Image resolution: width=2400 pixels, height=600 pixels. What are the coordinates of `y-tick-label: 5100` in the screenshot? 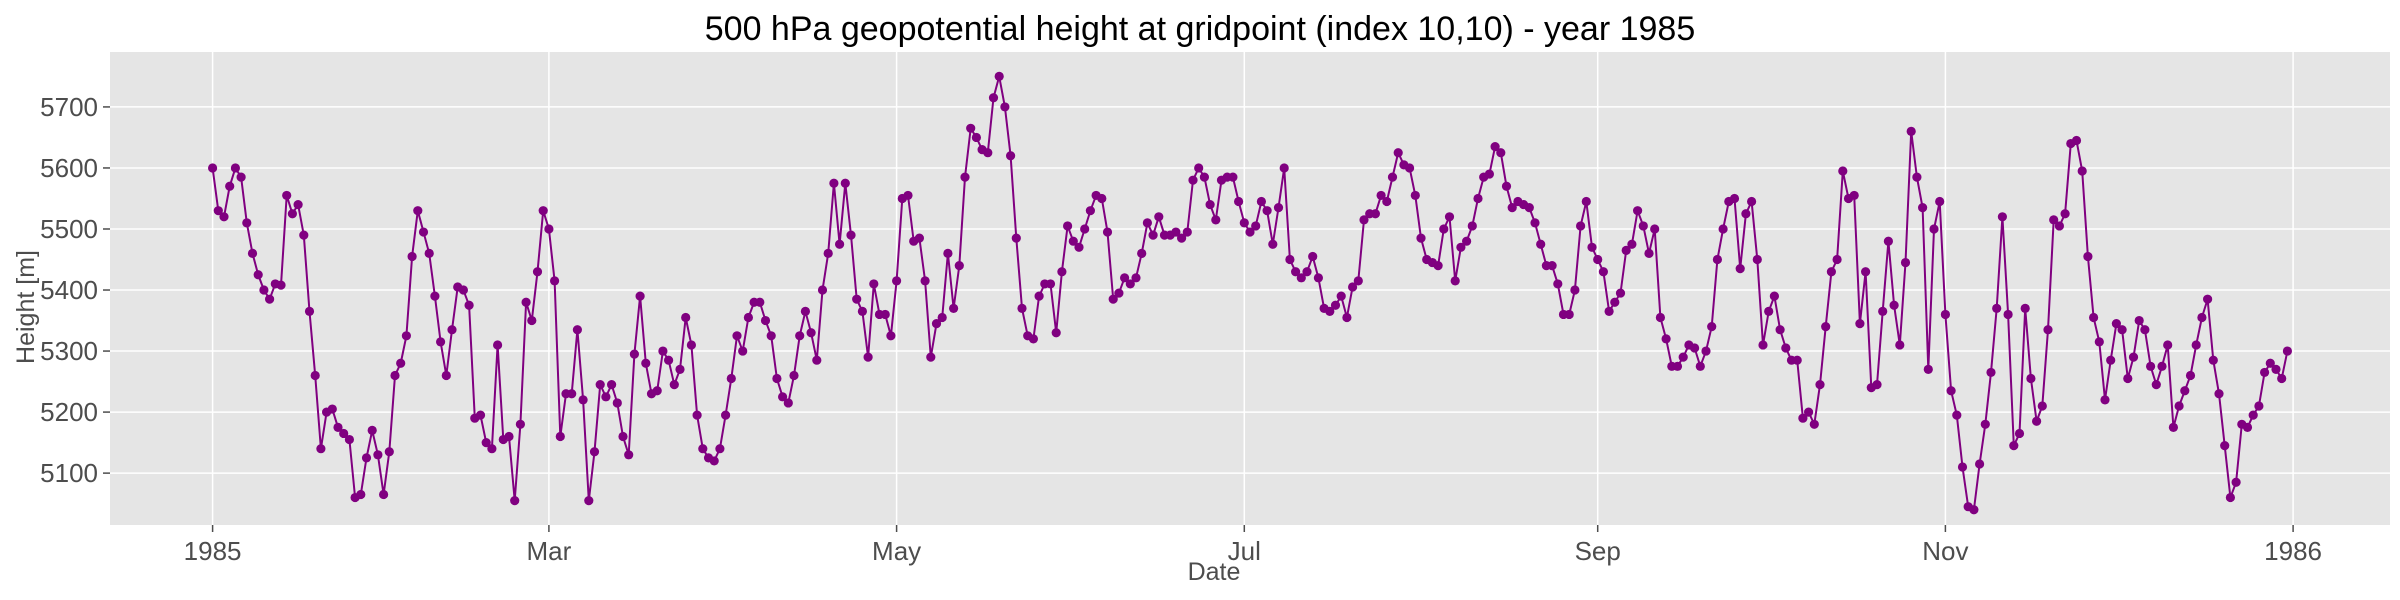 It's located at (69, 473).